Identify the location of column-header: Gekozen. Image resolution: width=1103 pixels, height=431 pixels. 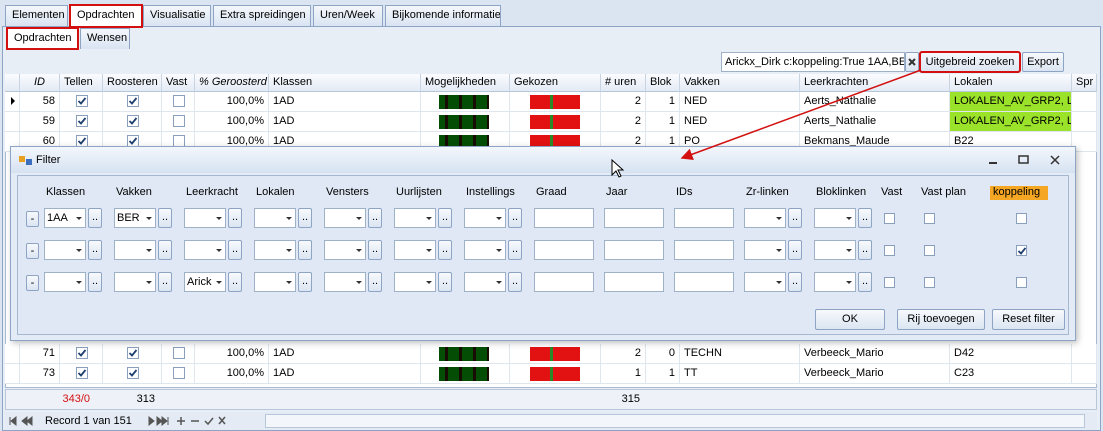
(555, 83).